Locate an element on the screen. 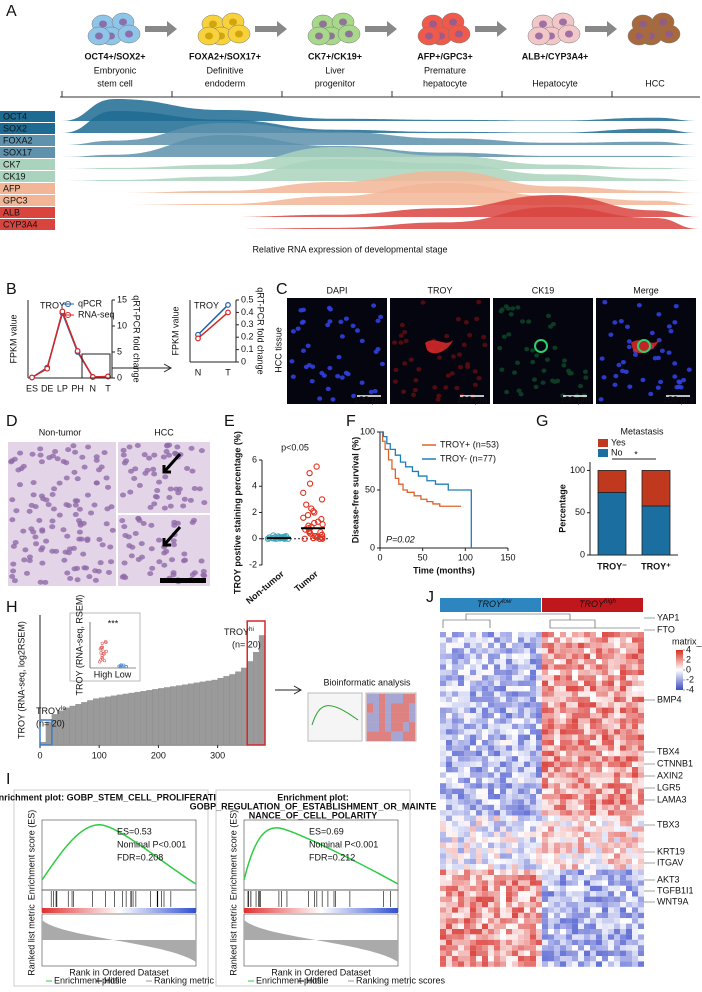 This screenshot has height=992, width=702. gene-label: CYP3A4 is located at coordinates (20, 224).